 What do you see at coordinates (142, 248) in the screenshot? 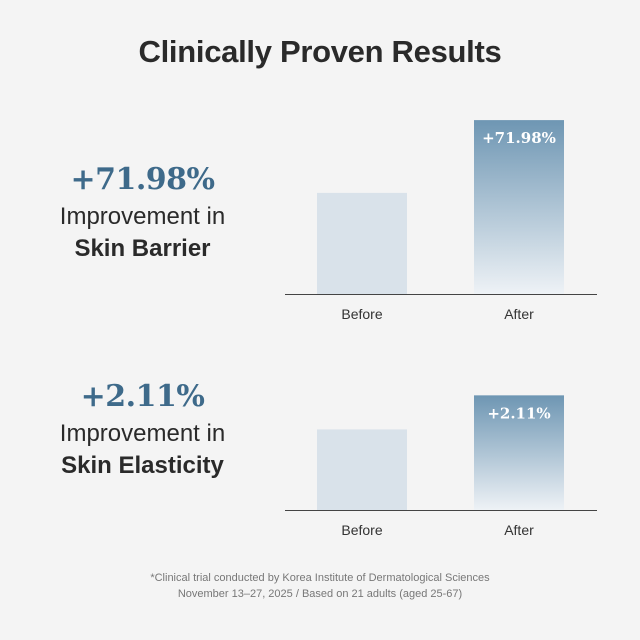
I see `stat-label-line2: Skin Barrier` at bounding box center [142, 248].